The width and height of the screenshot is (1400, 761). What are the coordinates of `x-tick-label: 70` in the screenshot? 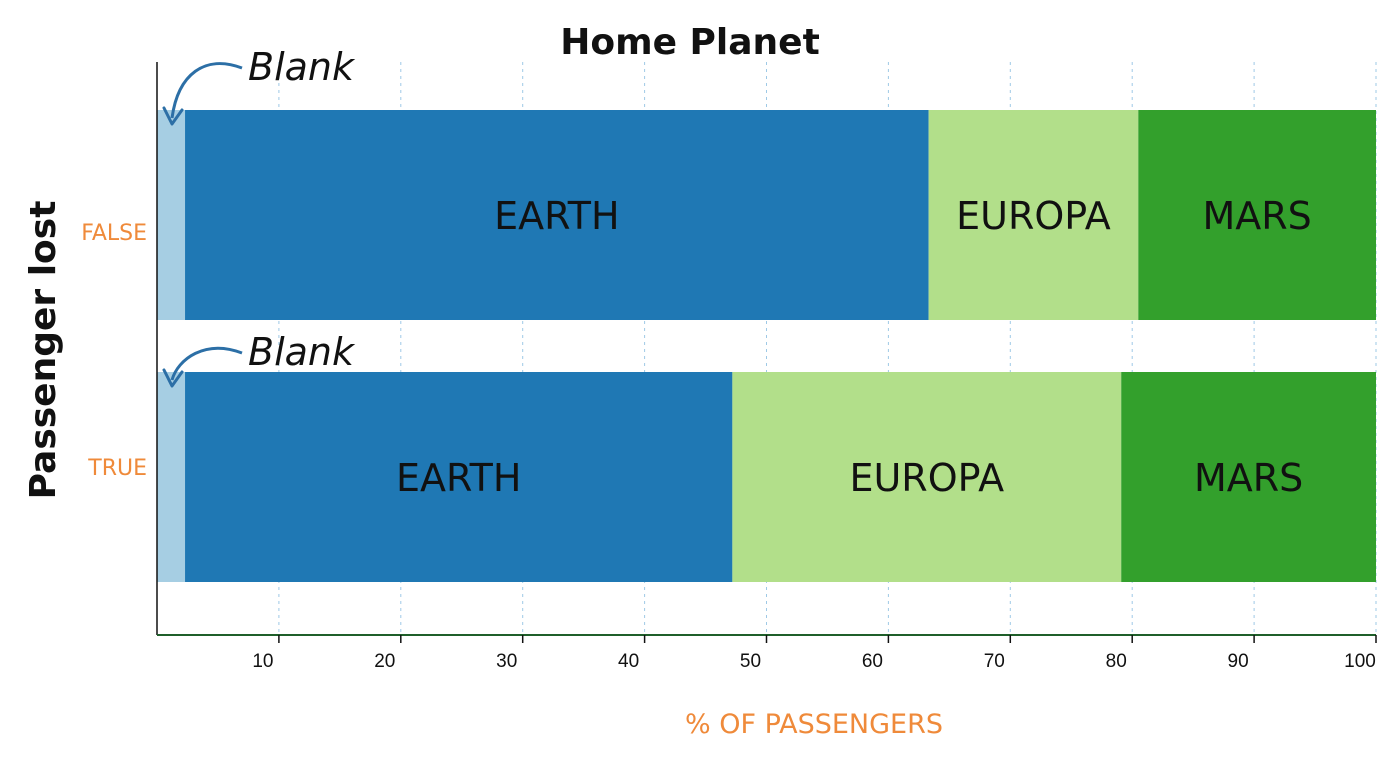 It's located at (994, 661).